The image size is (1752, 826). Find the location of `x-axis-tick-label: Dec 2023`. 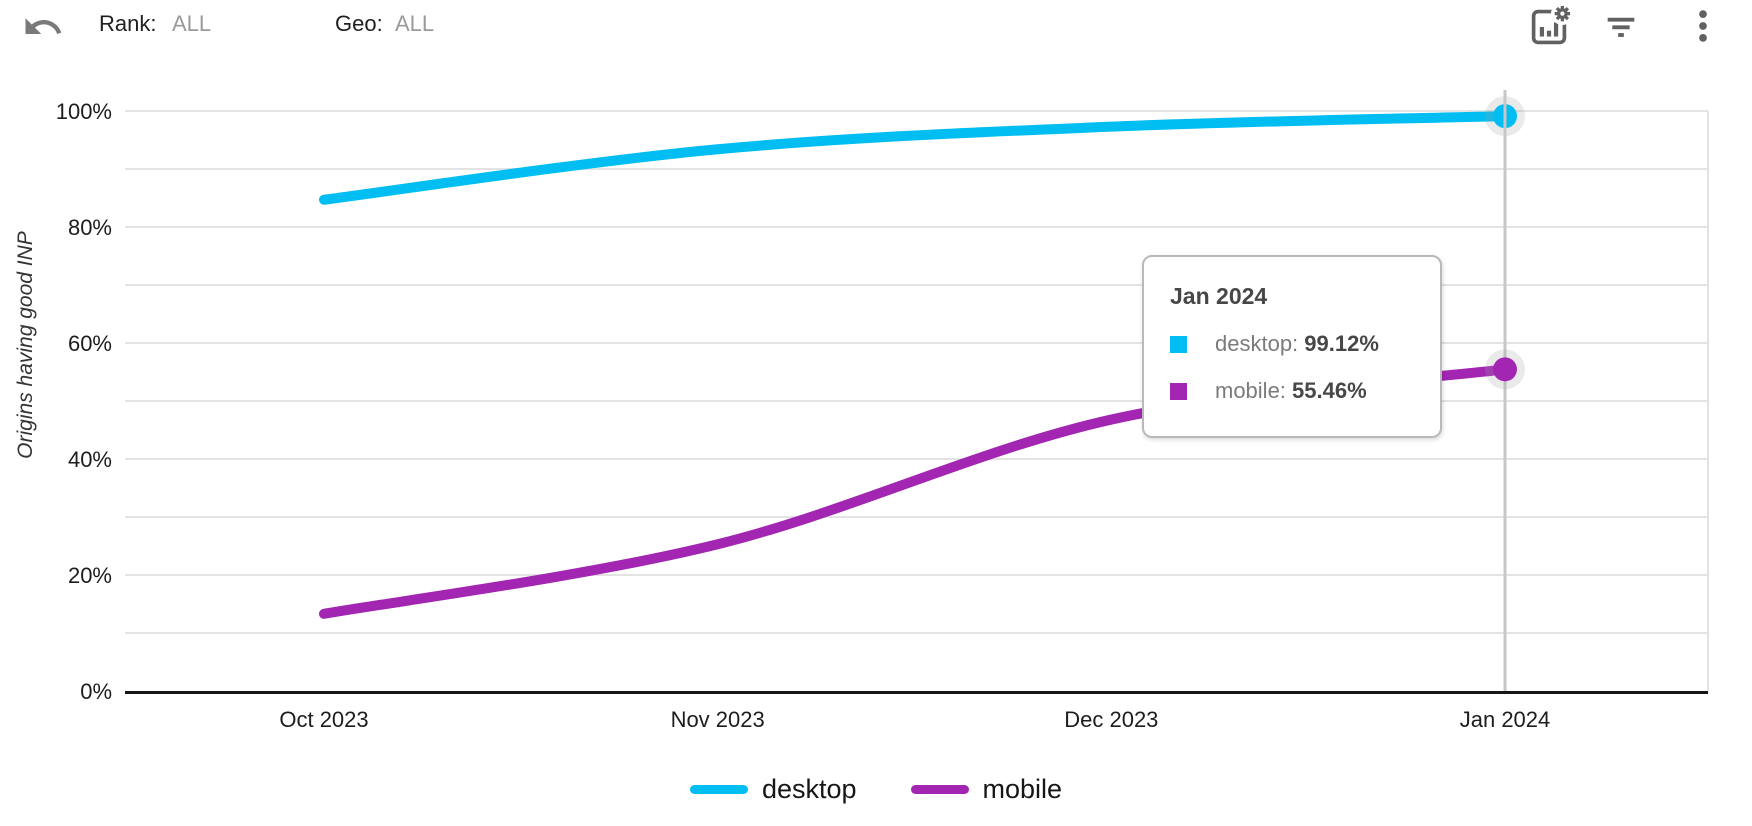

x-axis-tick-label: Dec 2023 is located at coordinates (1111, 719).